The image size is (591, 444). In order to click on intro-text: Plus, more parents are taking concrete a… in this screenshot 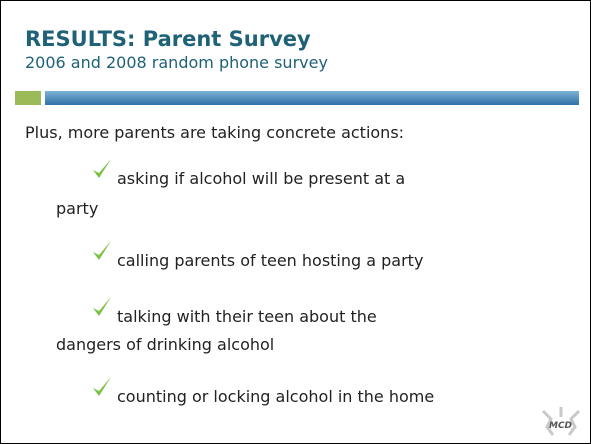, I will do `click(215, 132)`.